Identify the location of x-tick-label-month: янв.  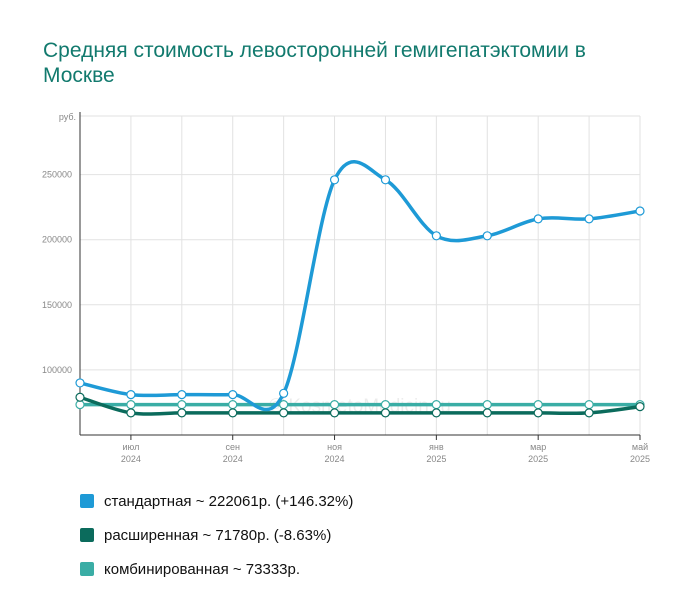
(436, 447).